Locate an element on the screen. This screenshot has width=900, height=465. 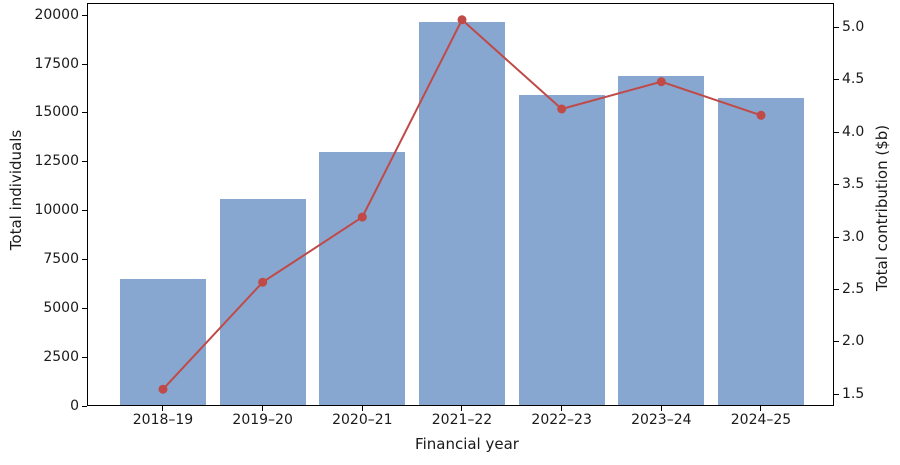
y-tick-label-left: 5000 is located at coordinates (61, 307).